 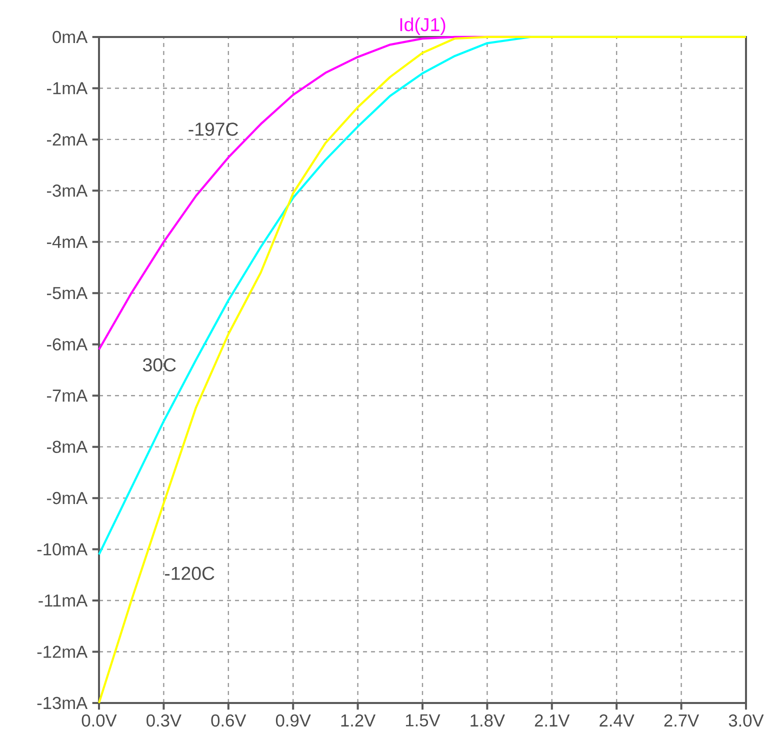 I want to click on series-label: -120C, so click(x=189, y=573).